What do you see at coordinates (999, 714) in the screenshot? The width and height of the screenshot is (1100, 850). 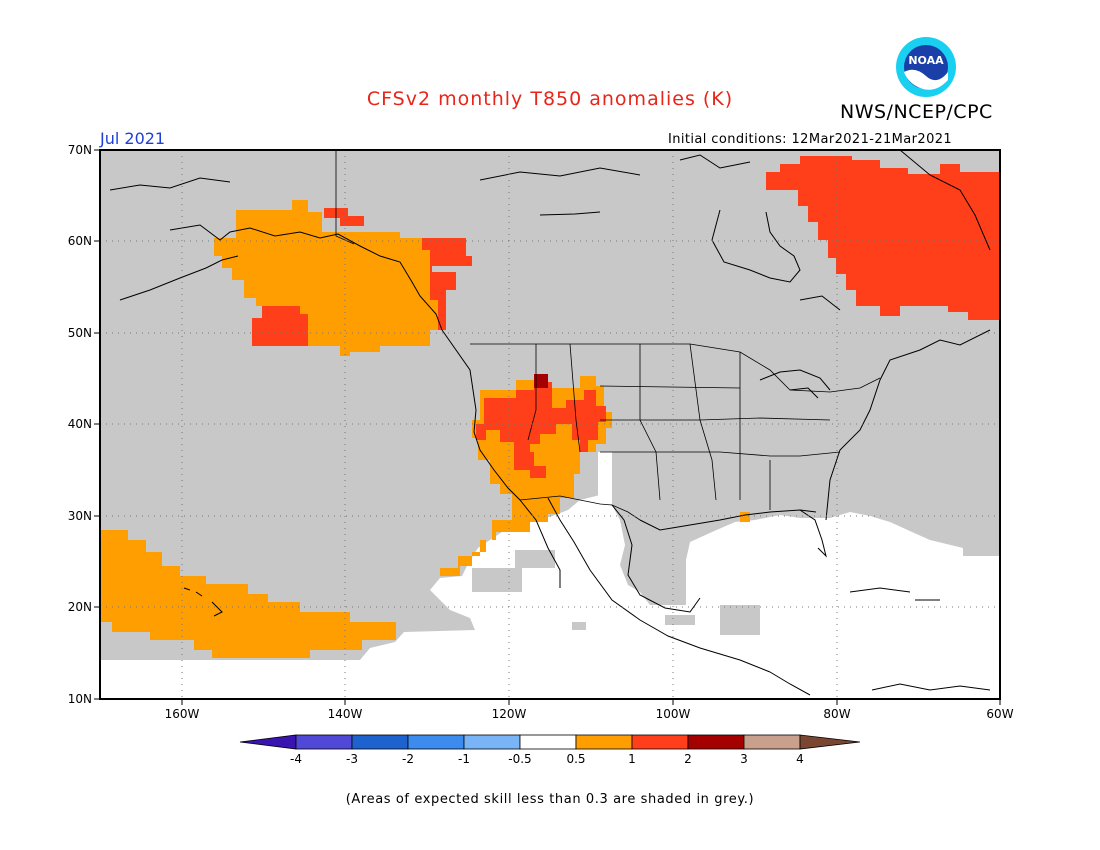 I see `lon-tick-label: 60W` at bounding box center [999, 714].